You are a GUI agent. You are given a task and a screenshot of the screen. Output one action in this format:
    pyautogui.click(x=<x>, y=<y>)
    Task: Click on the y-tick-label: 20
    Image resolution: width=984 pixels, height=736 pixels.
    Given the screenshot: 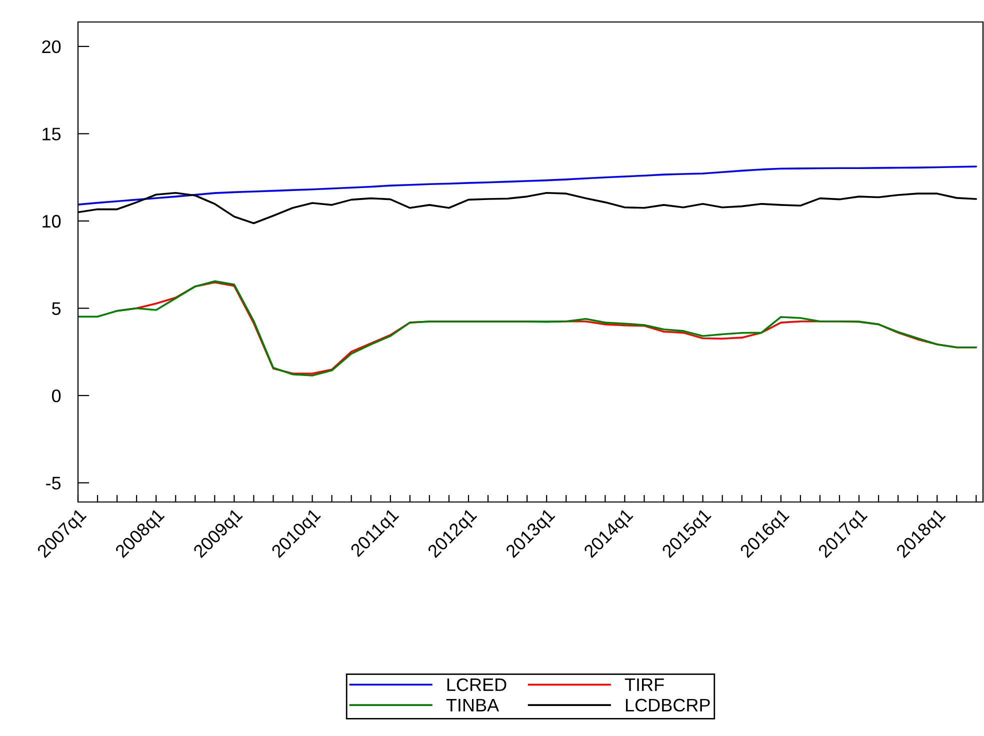 What is the action you would take?
    pyautogui.click(x=51, y=47)
    